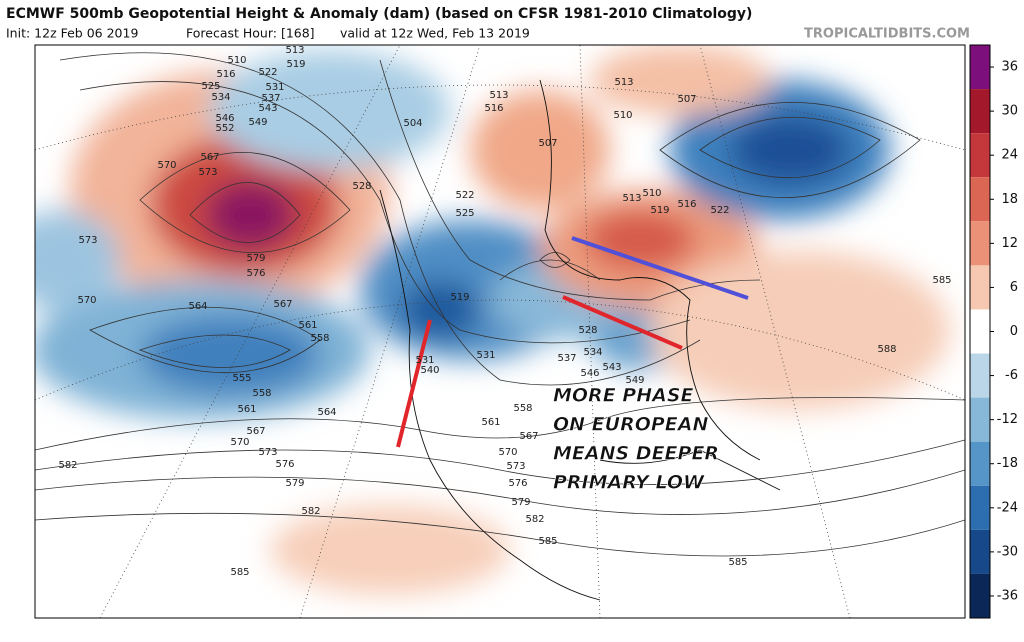 The width and height of the screenshot is (1024, 642). What do you see at coordinates (1007, 463) in the screenshot?
I see `colorbar-label: -18` at bounding box center [1007, 463].